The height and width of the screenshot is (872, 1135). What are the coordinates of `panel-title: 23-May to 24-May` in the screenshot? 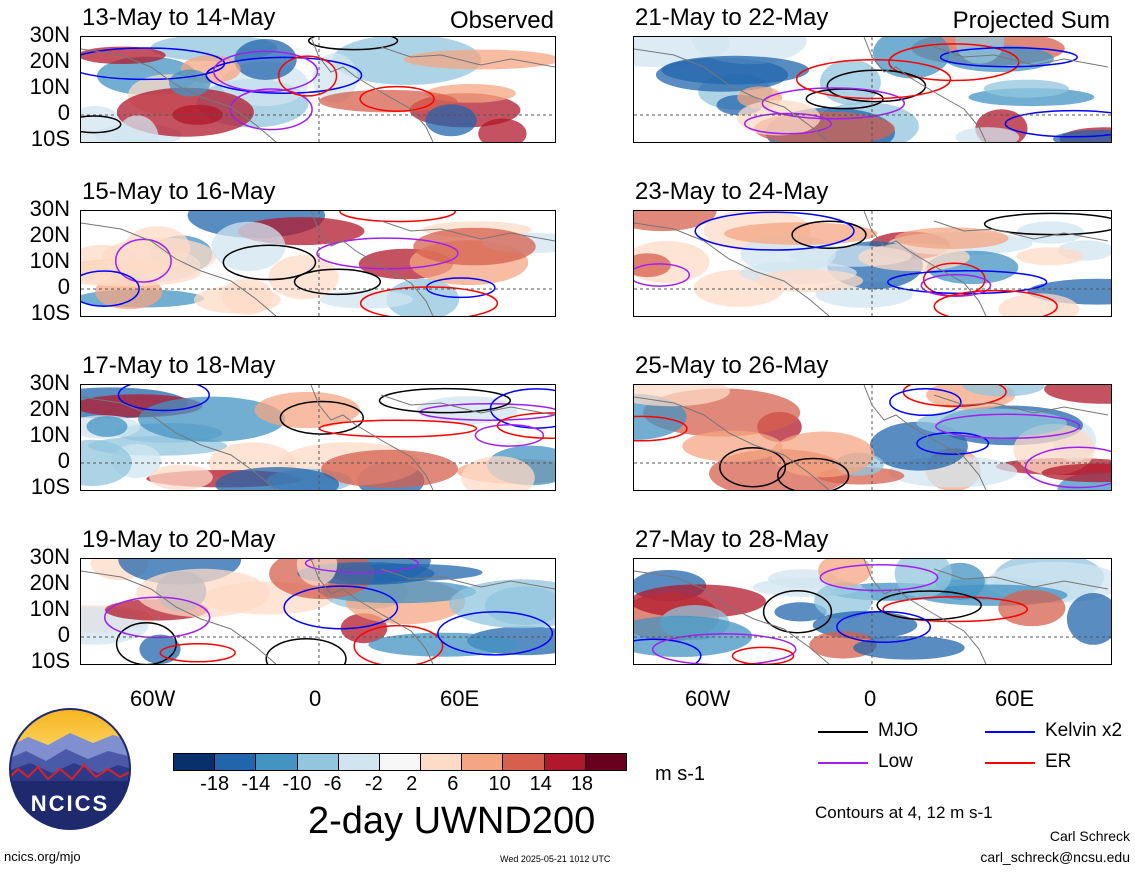 It's located at (732, 191).